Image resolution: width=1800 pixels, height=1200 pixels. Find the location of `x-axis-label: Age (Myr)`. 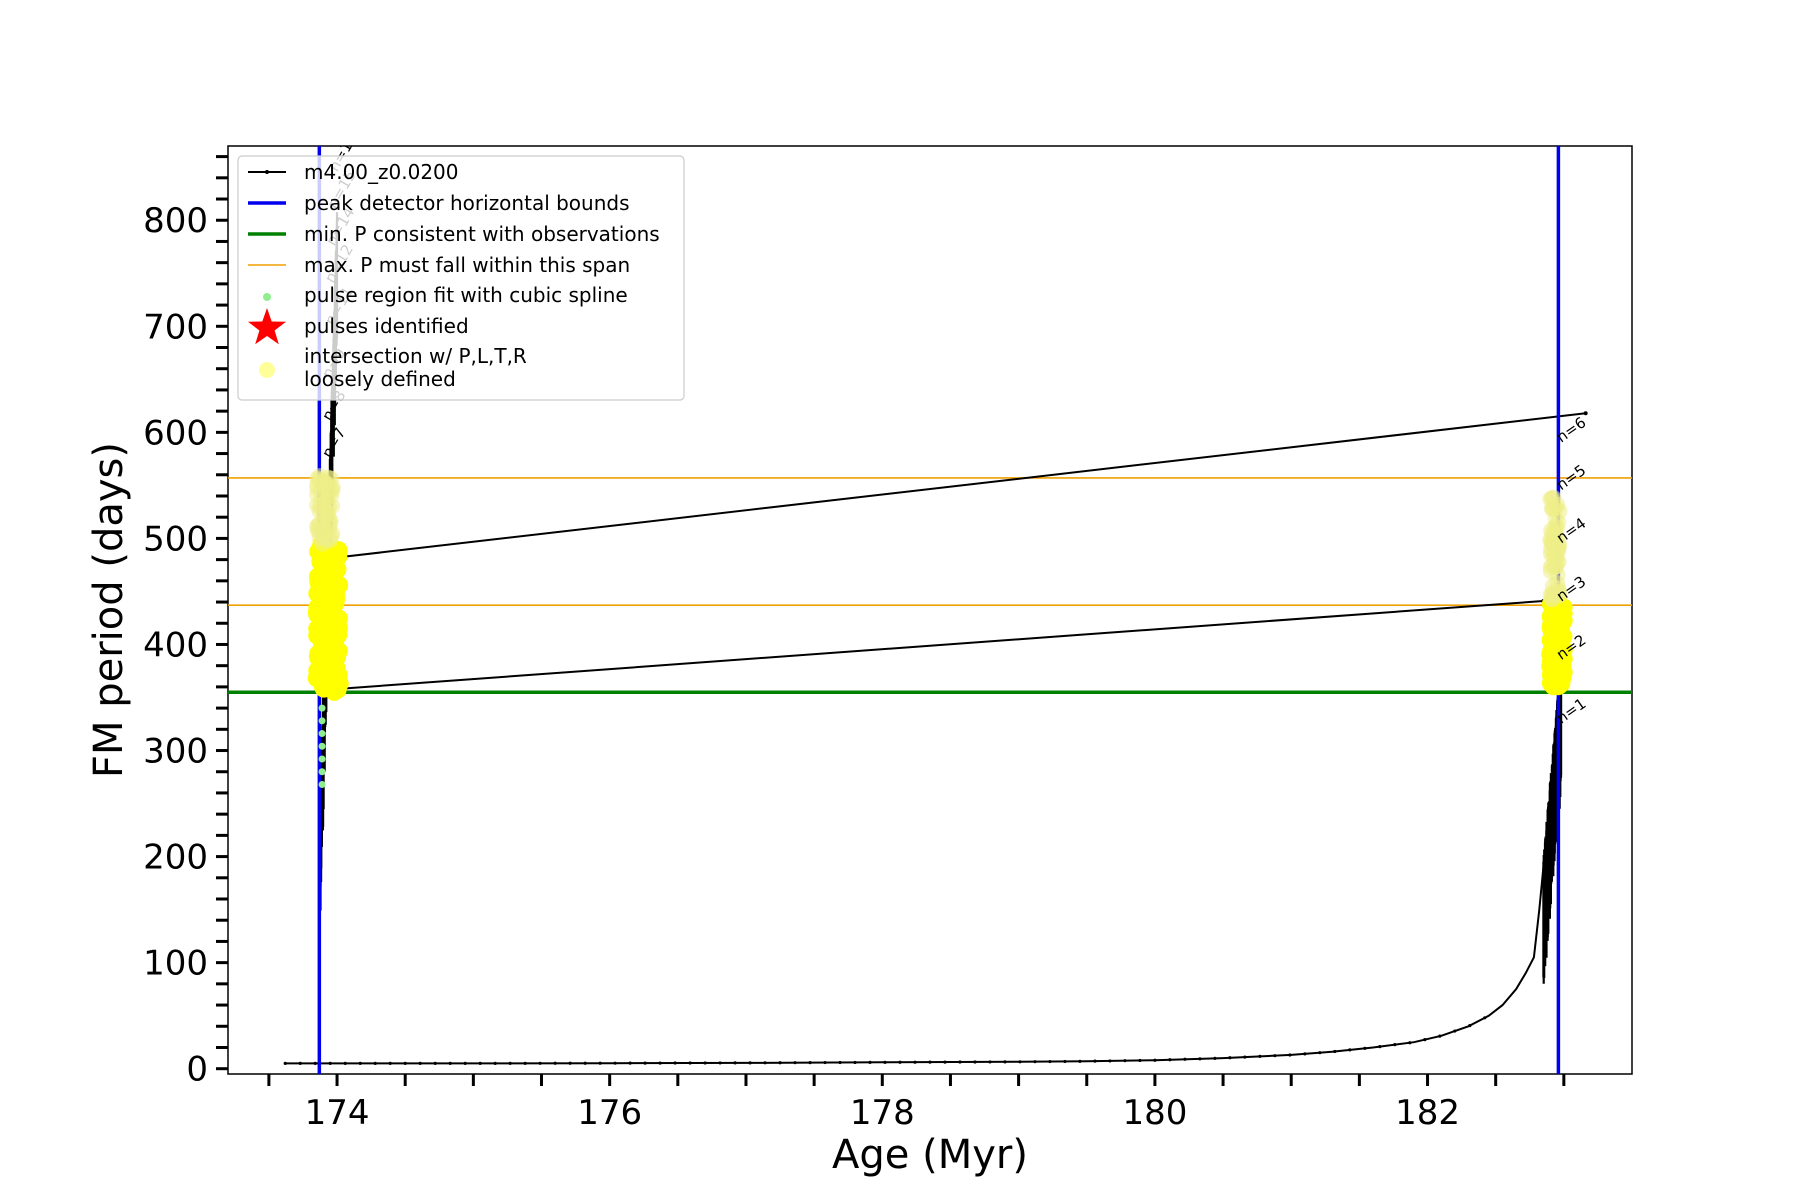

x-axis-label: Age (Myr) is located at coordinates (930, 1155).